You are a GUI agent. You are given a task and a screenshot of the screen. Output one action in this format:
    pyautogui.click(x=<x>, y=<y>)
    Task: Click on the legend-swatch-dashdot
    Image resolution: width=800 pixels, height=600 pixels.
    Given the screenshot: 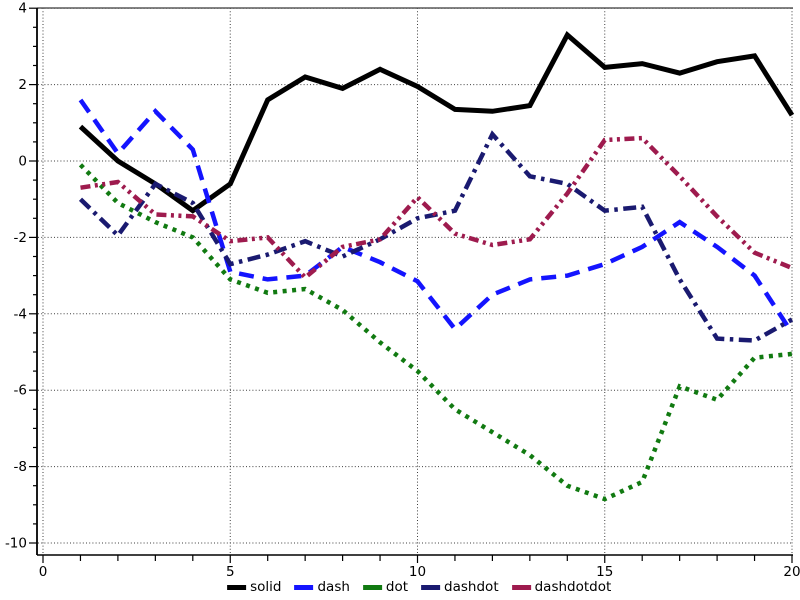 What is the action you would take?
    pyautogui.click(x=431, y=588)
    